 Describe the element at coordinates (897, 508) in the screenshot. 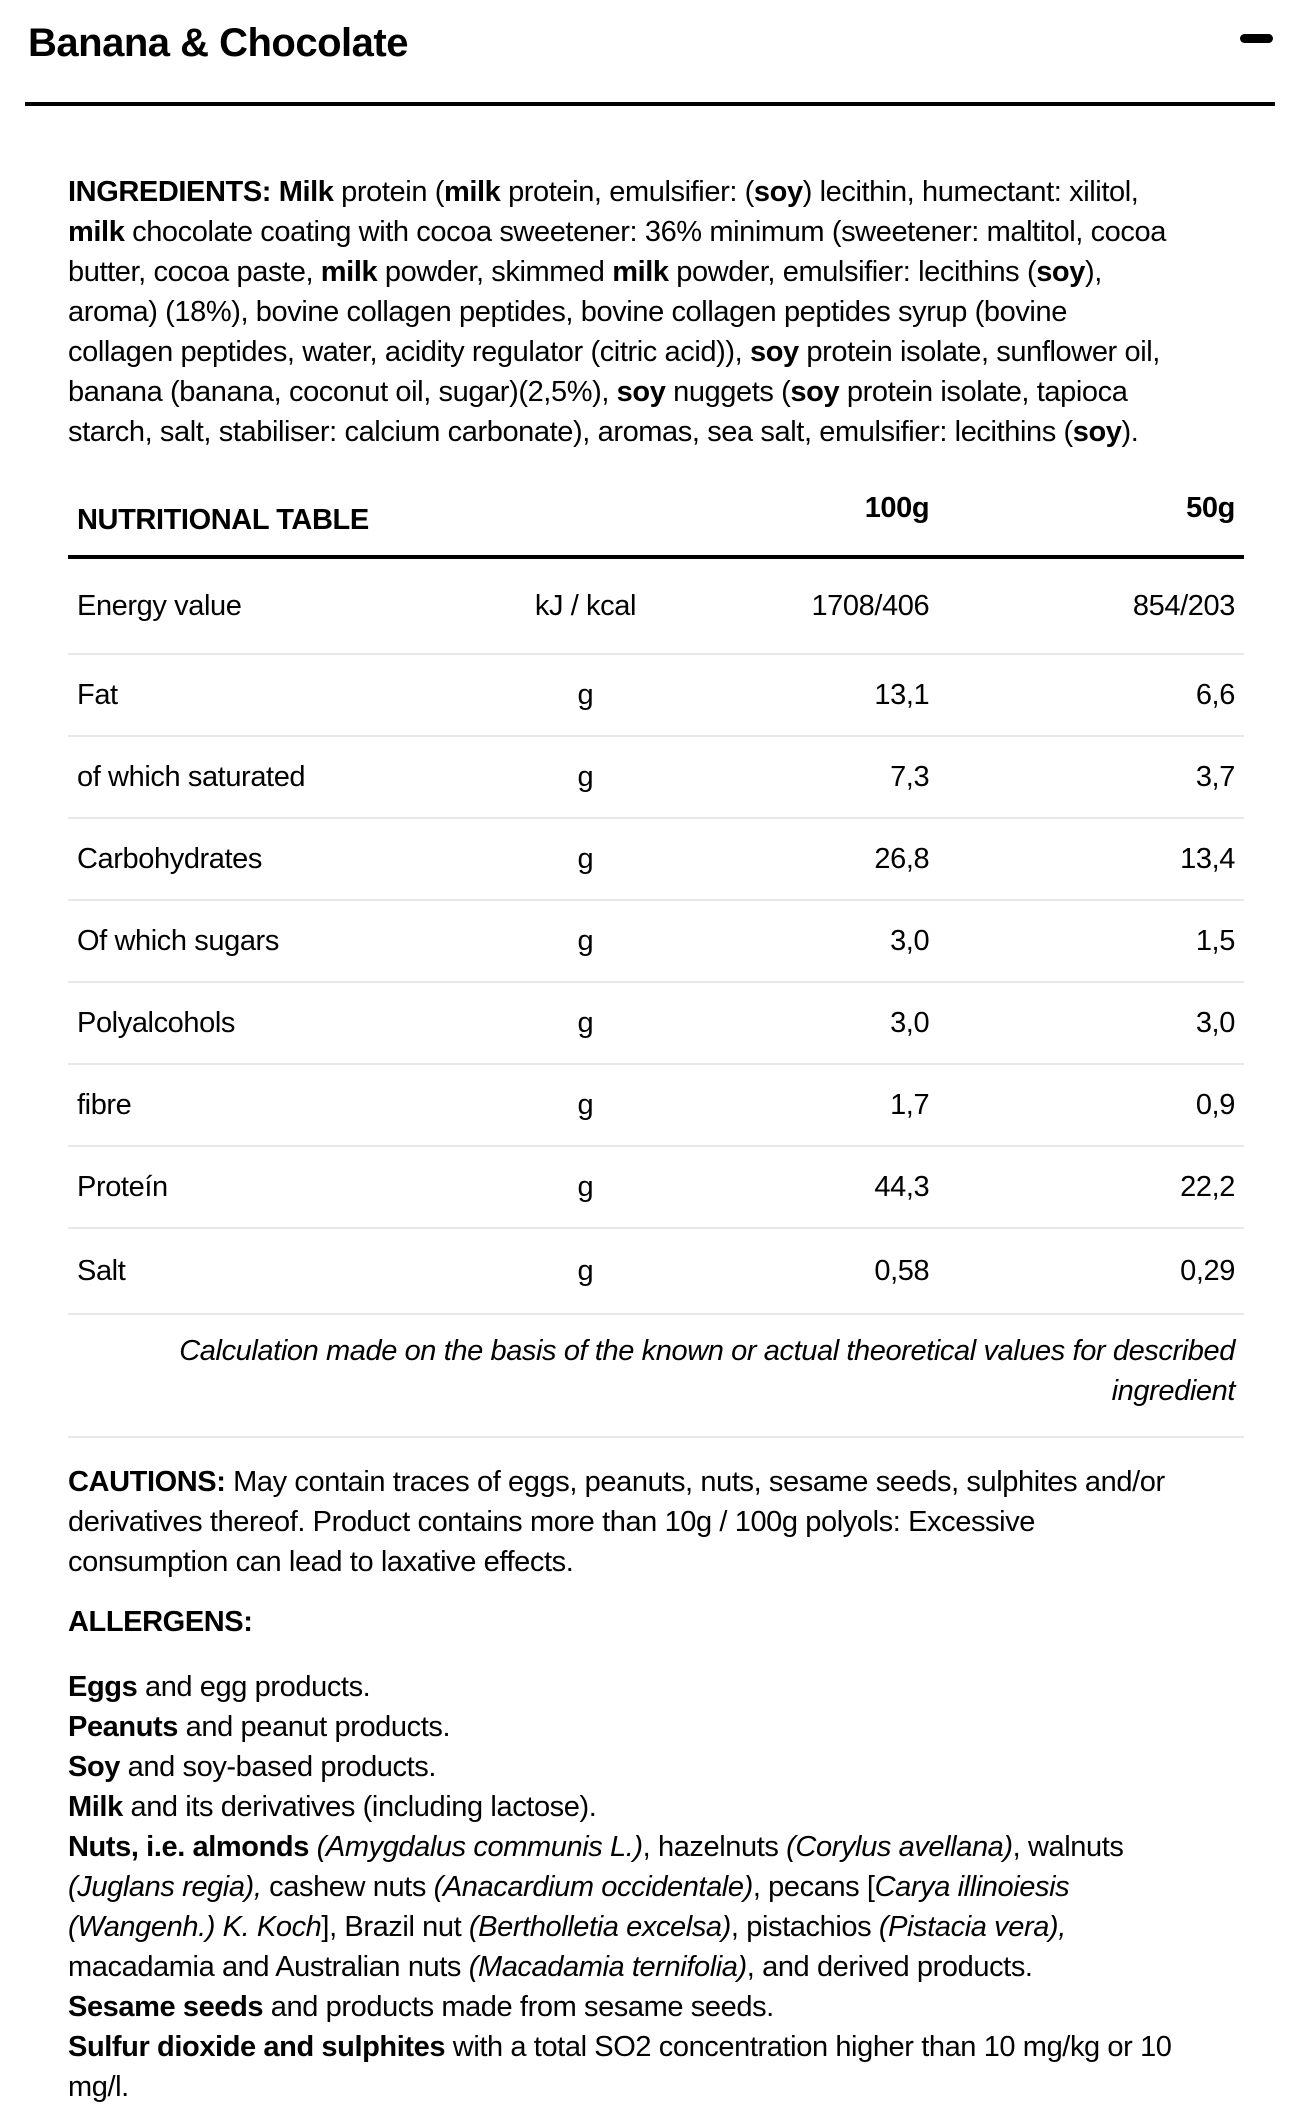

I see `column-header-100g: 100g` at that location.